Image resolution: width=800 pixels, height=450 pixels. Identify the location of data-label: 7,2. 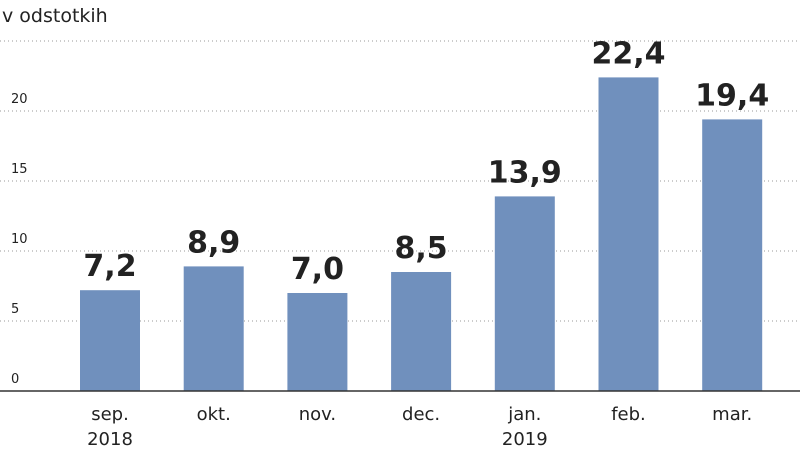
(109, 266).